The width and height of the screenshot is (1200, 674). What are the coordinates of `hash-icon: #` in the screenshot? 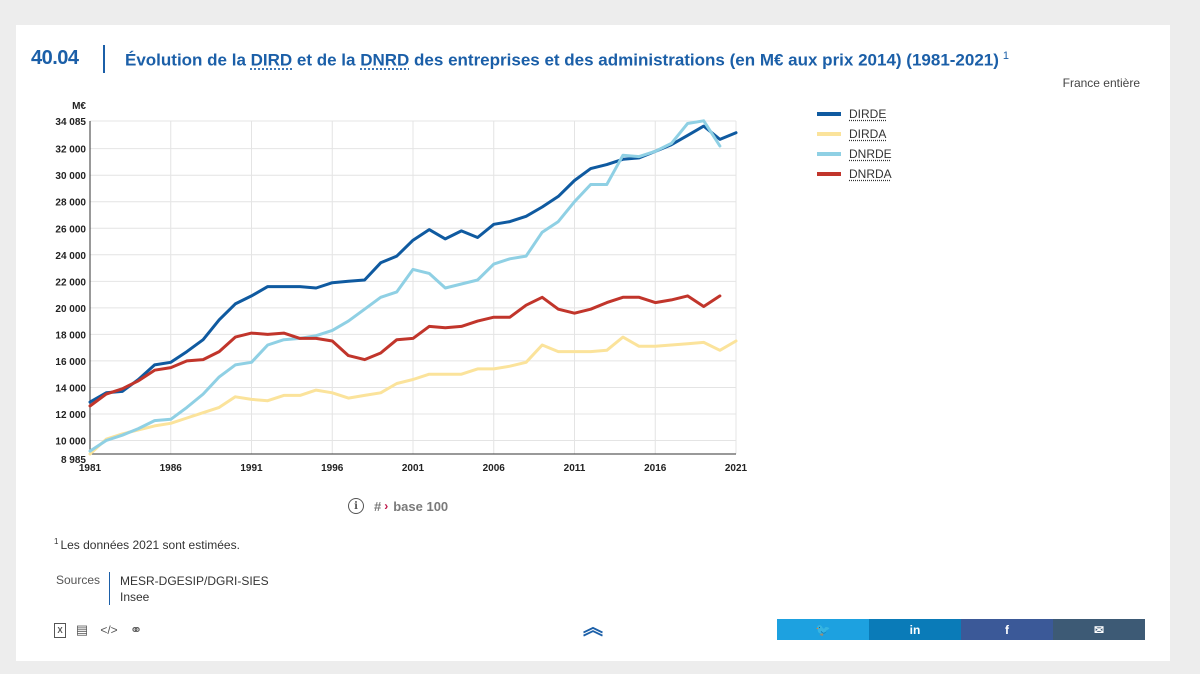 It's located at (378, 506).